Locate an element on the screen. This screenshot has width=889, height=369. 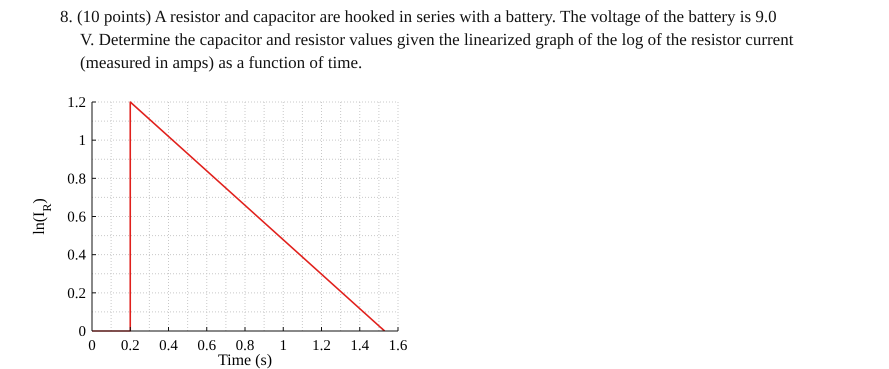
y-tick-label: 0.8 is located at coordinates (76, 179).